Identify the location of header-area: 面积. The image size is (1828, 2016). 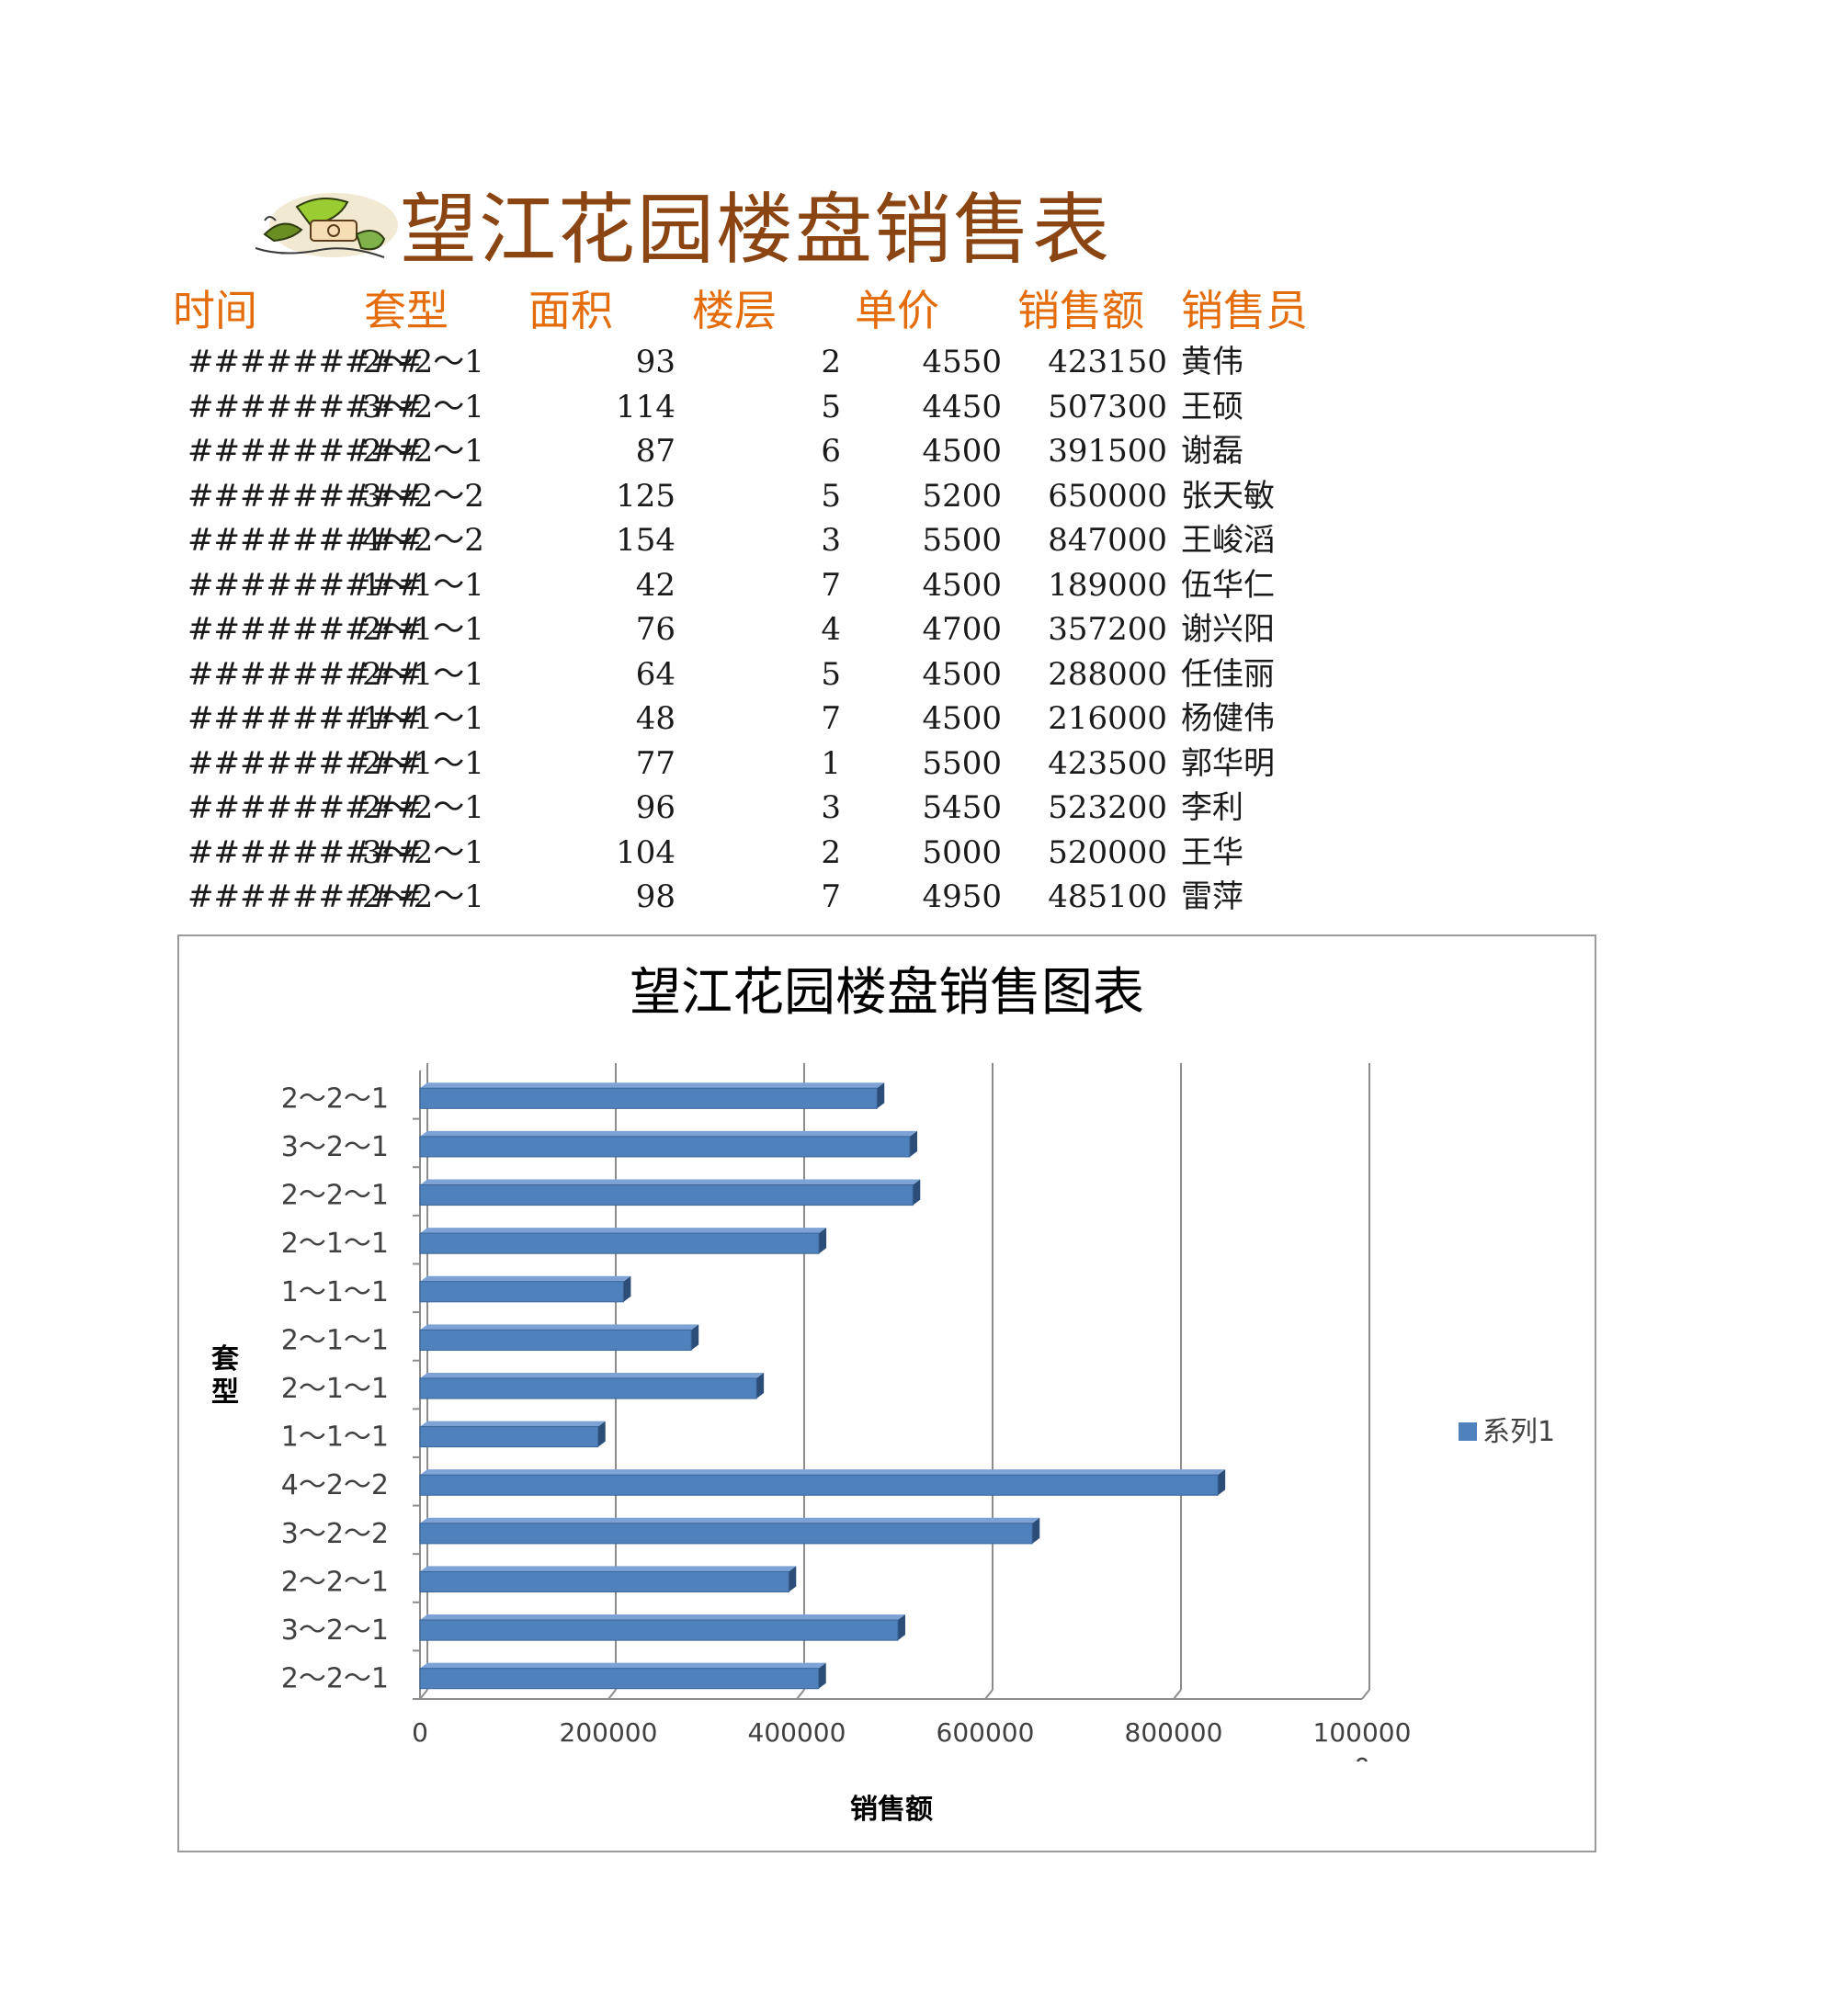
(570, 310).